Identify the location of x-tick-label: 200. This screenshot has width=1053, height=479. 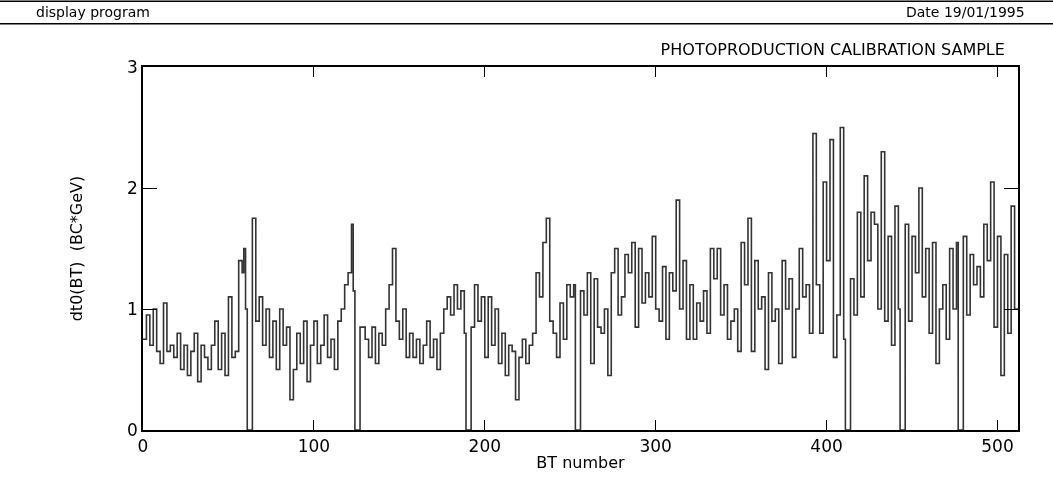
(485, 446).